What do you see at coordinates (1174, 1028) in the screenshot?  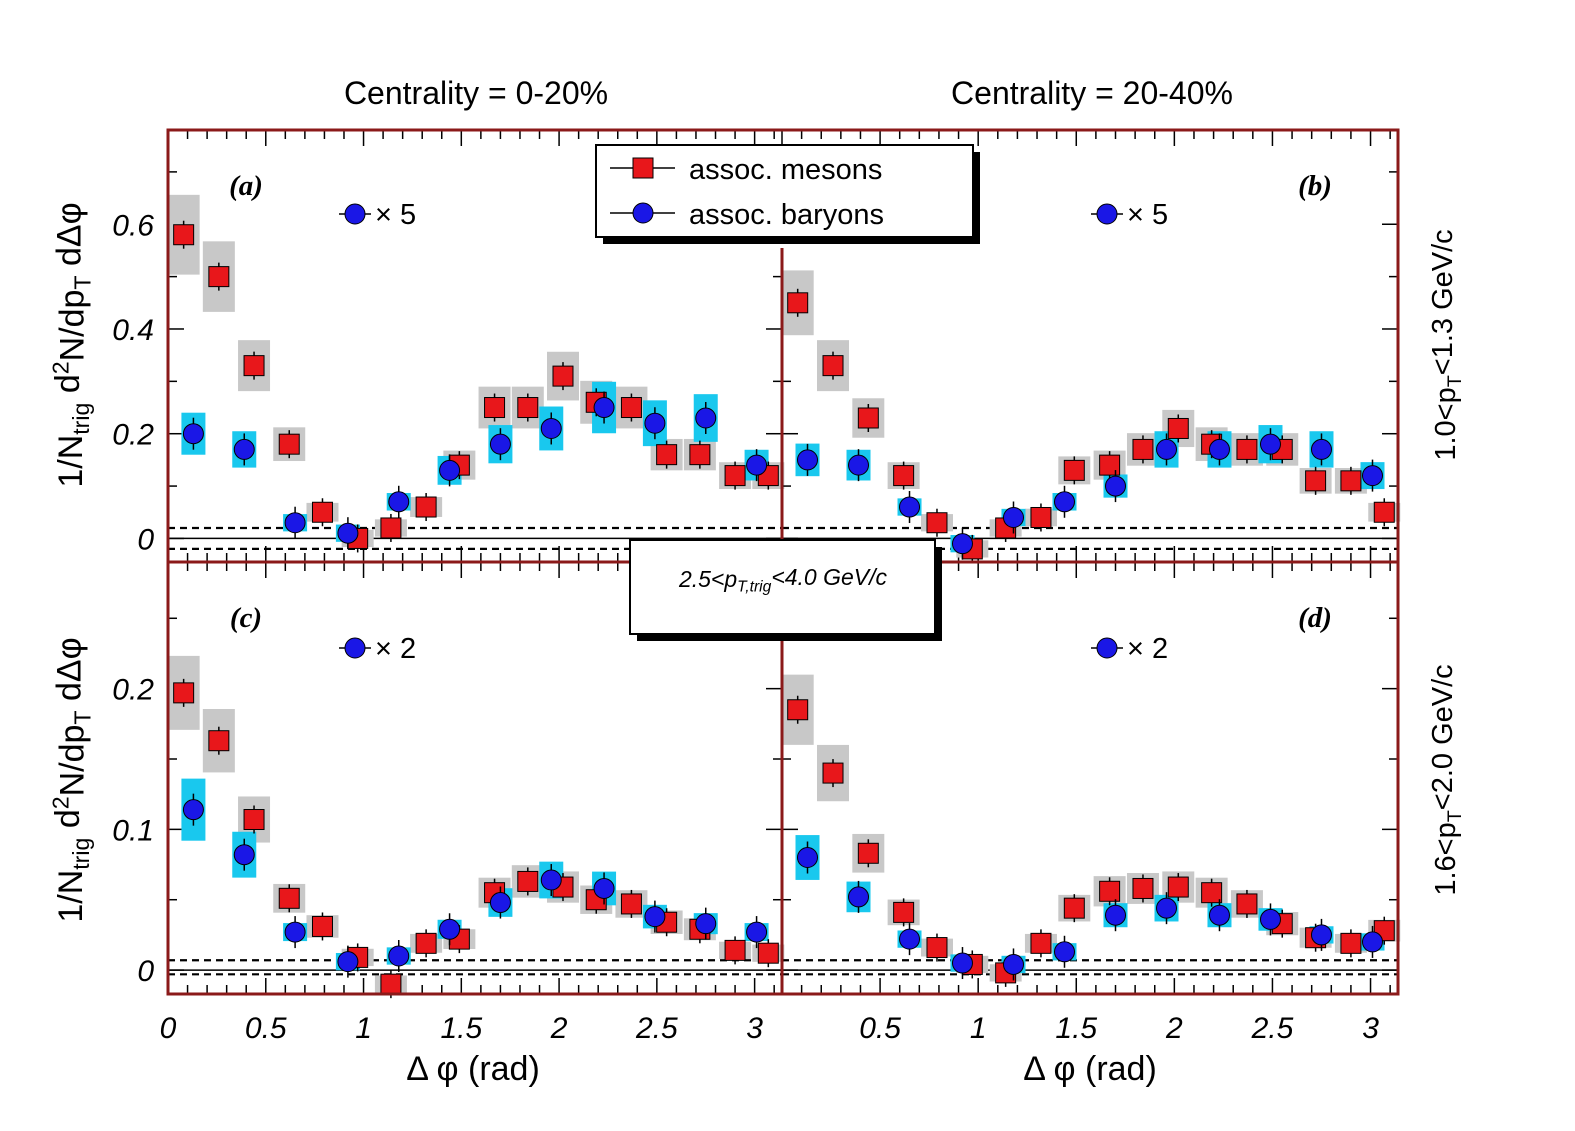 I see `x-tick-label: 2` at bounding box center [1174, 1028].